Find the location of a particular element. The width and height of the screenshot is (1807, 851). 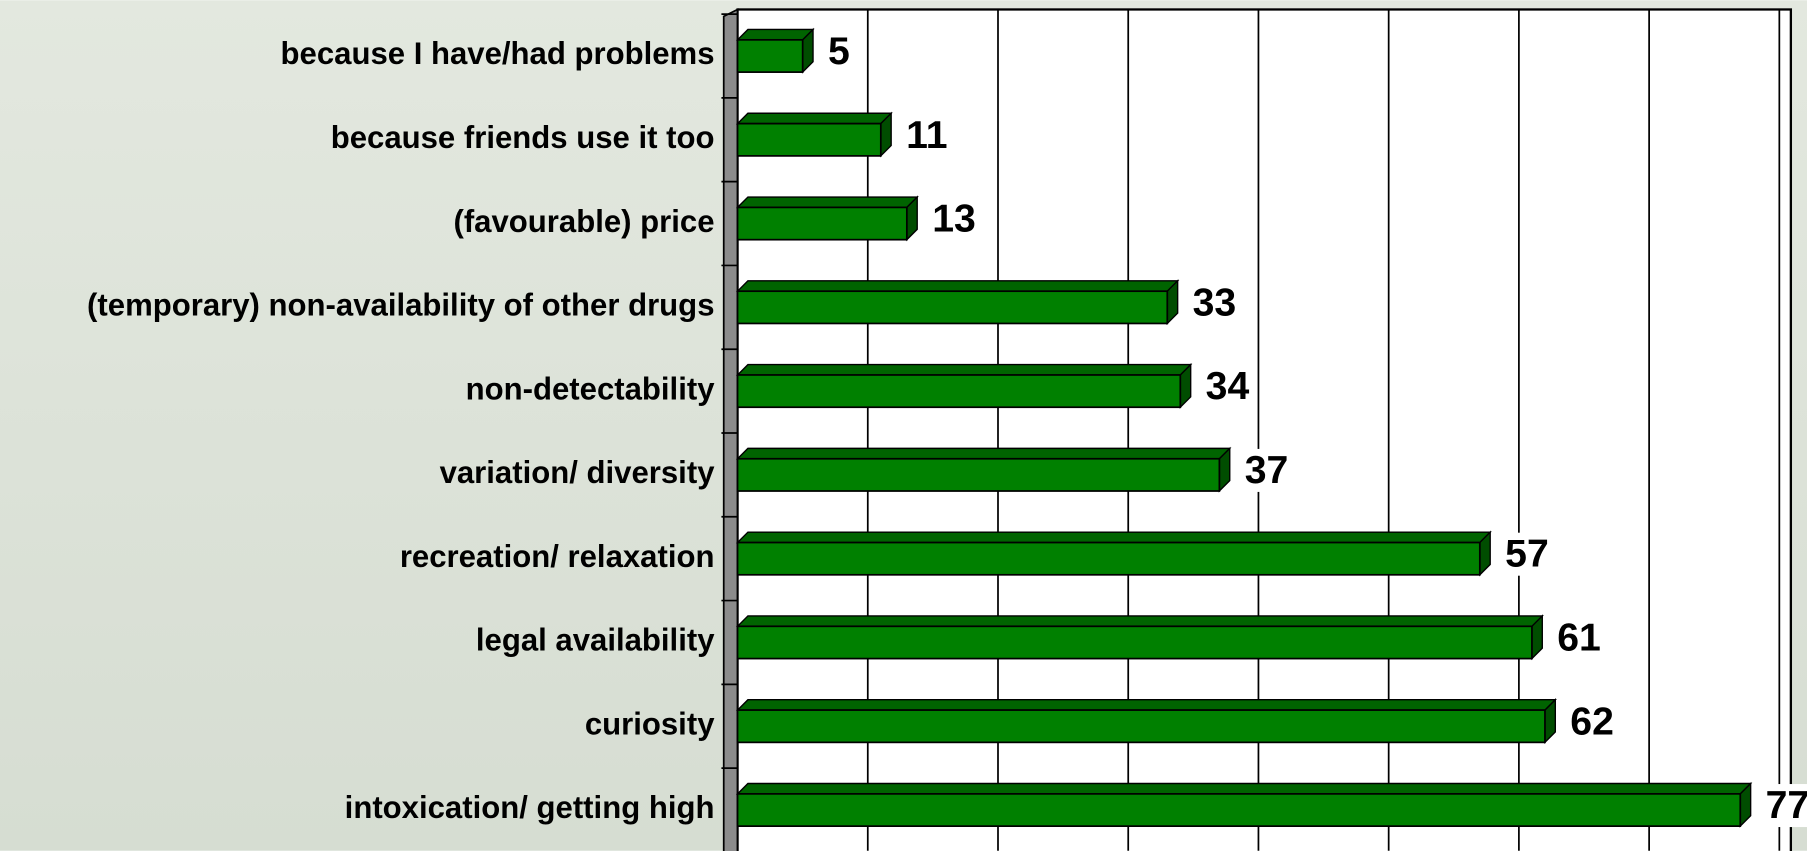

y-tick-label: (favourable) price is located at coordinates (583, 221).